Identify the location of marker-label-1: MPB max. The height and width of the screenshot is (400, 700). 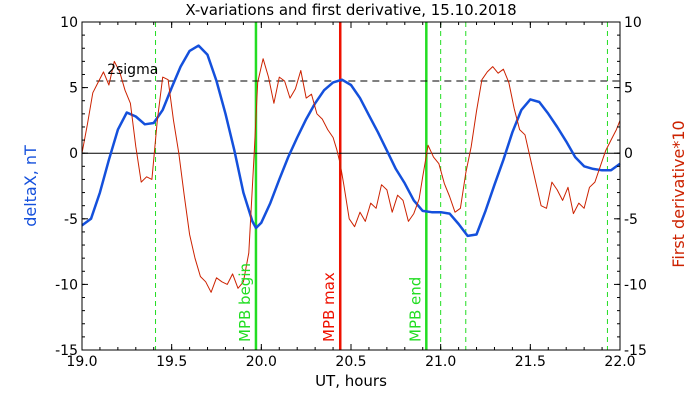
(329, 307).